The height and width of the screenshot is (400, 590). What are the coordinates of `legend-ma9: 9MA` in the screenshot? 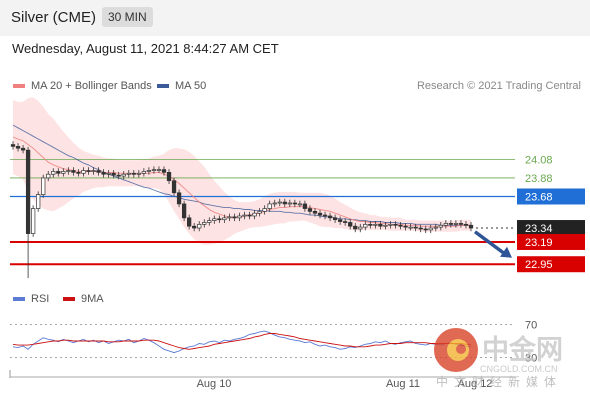 It's located at (83, 299).